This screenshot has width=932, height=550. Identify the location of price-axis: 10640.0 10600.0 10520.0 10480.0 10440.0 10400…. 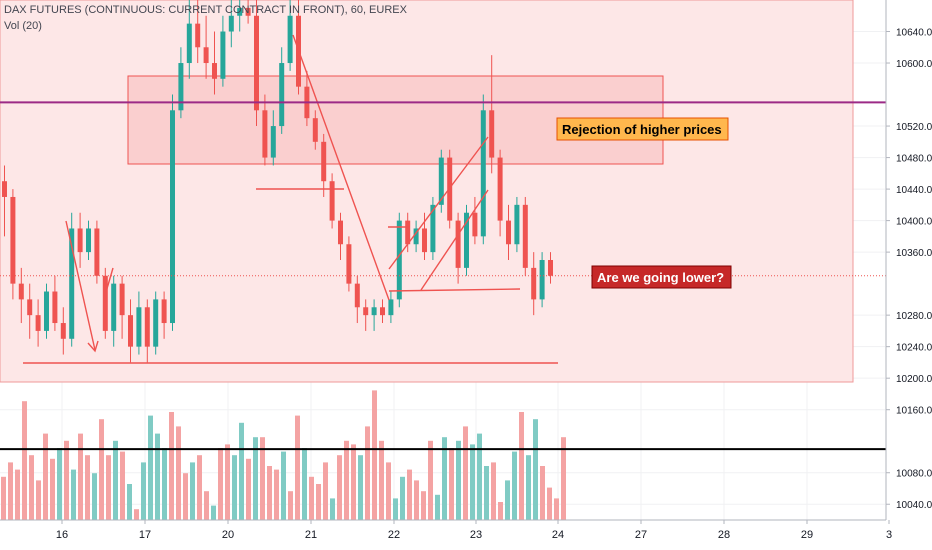
(908, 275).